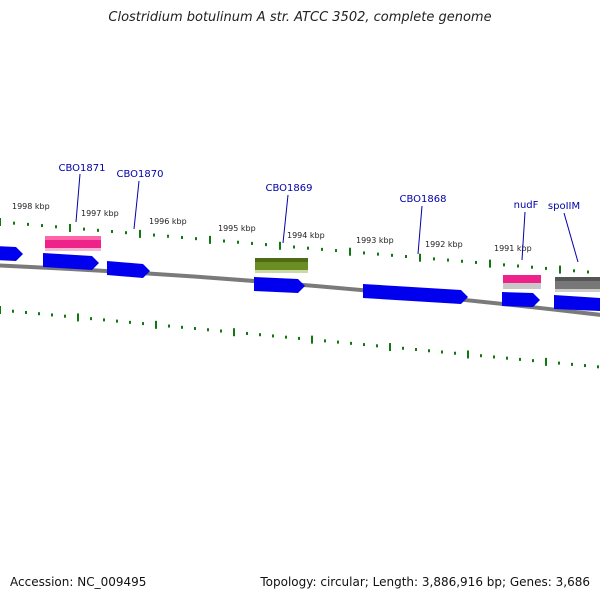  What do you see at coordinates (444, 244) in the screenshot?
I see `tick-label-1992: 1992 kbp` at bounding box center [444, 244].